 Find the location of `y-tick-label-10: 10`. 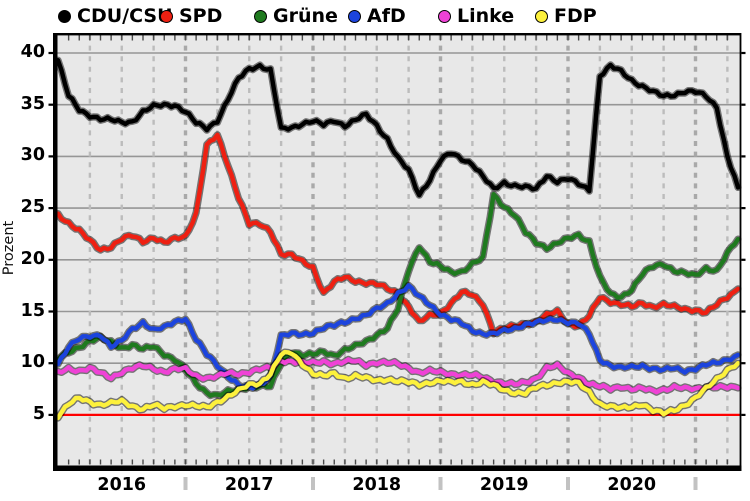

y-tick-label-10: 10 is located at coordinates (32, 362).